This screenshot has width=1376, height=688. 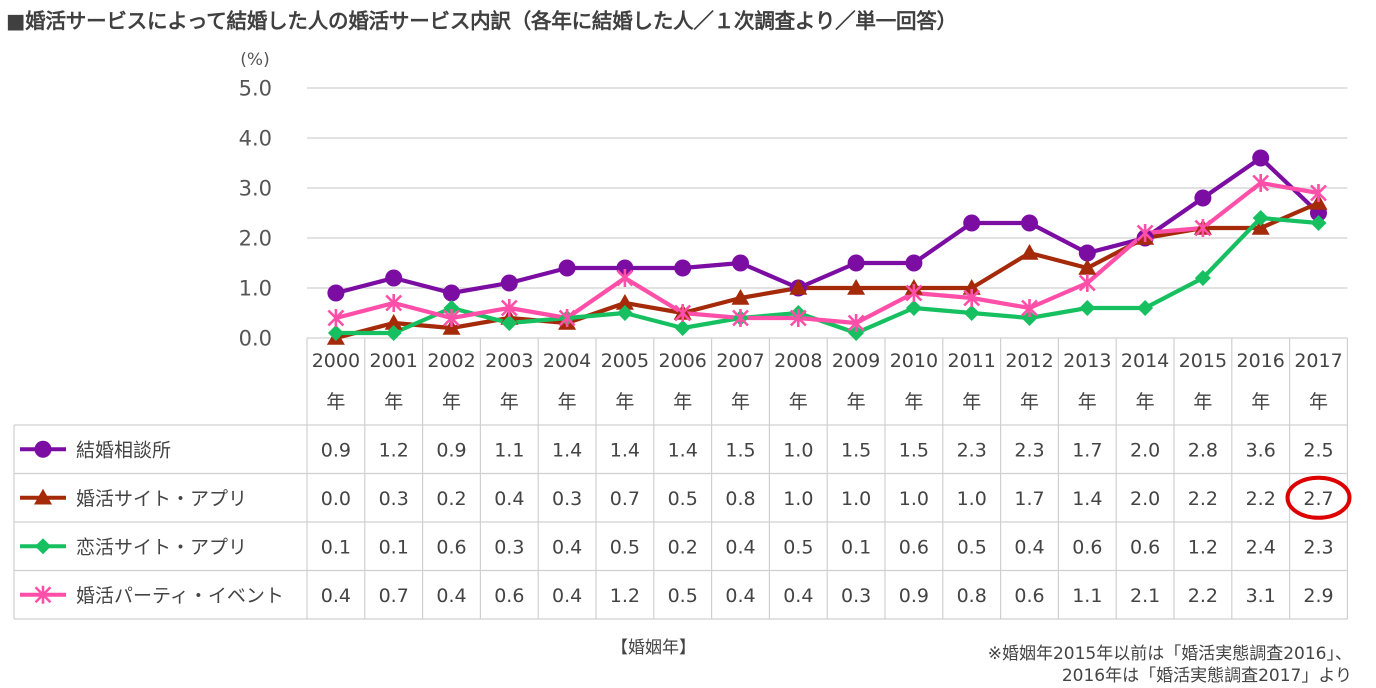 I want to click on x-tick-label: 2011, so click(x=972, y=361).